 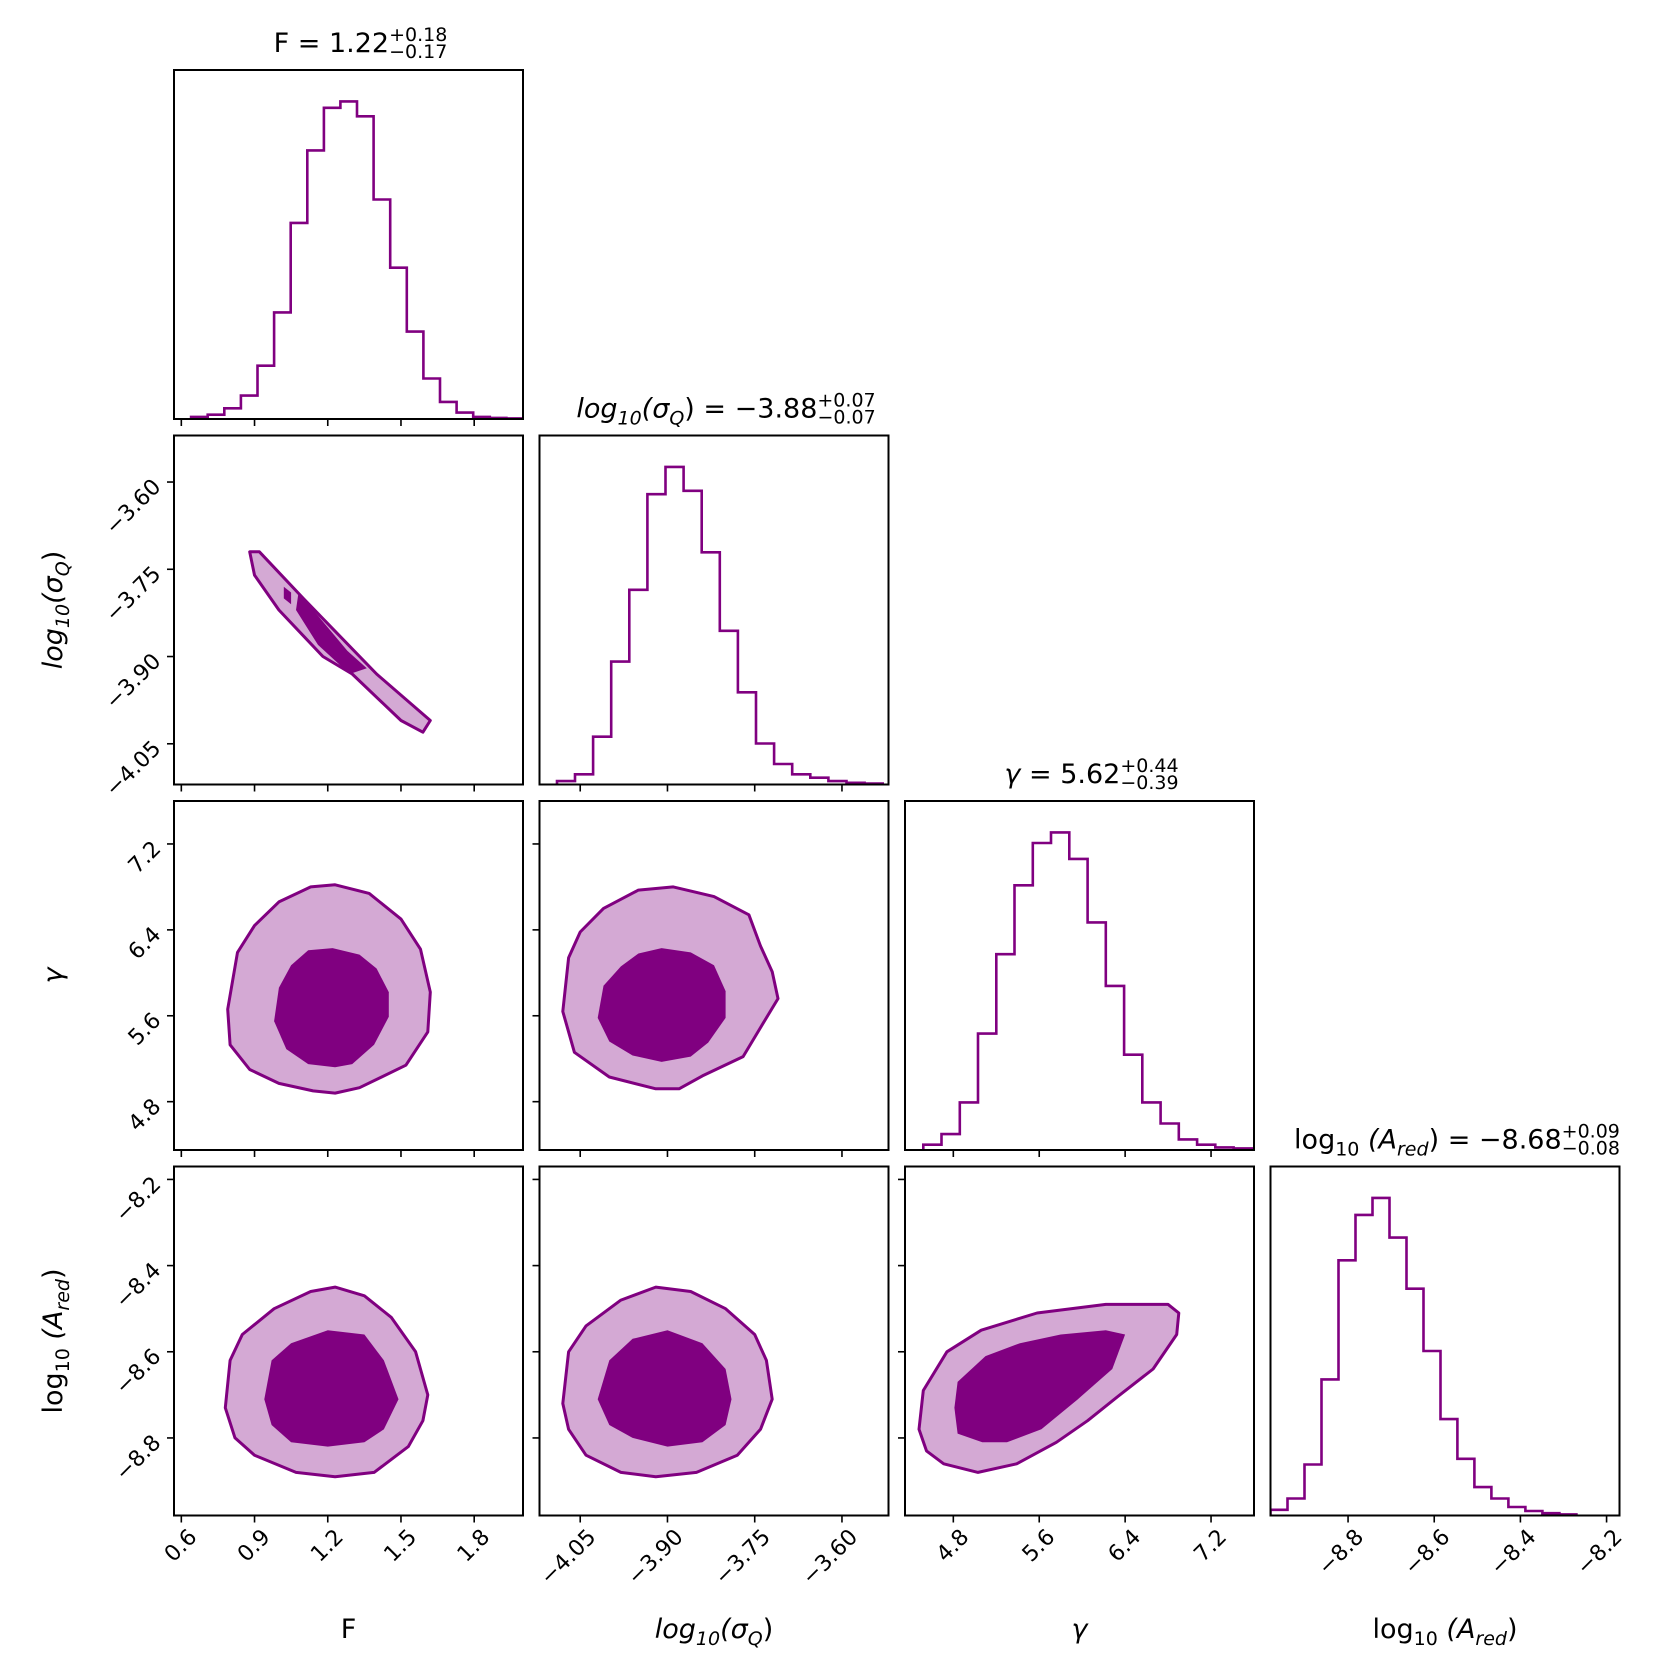 What do you see at coordinates (1088, 990) in the screenshot?
I see `histogram-gamma` at bounding box center [1088, 990].